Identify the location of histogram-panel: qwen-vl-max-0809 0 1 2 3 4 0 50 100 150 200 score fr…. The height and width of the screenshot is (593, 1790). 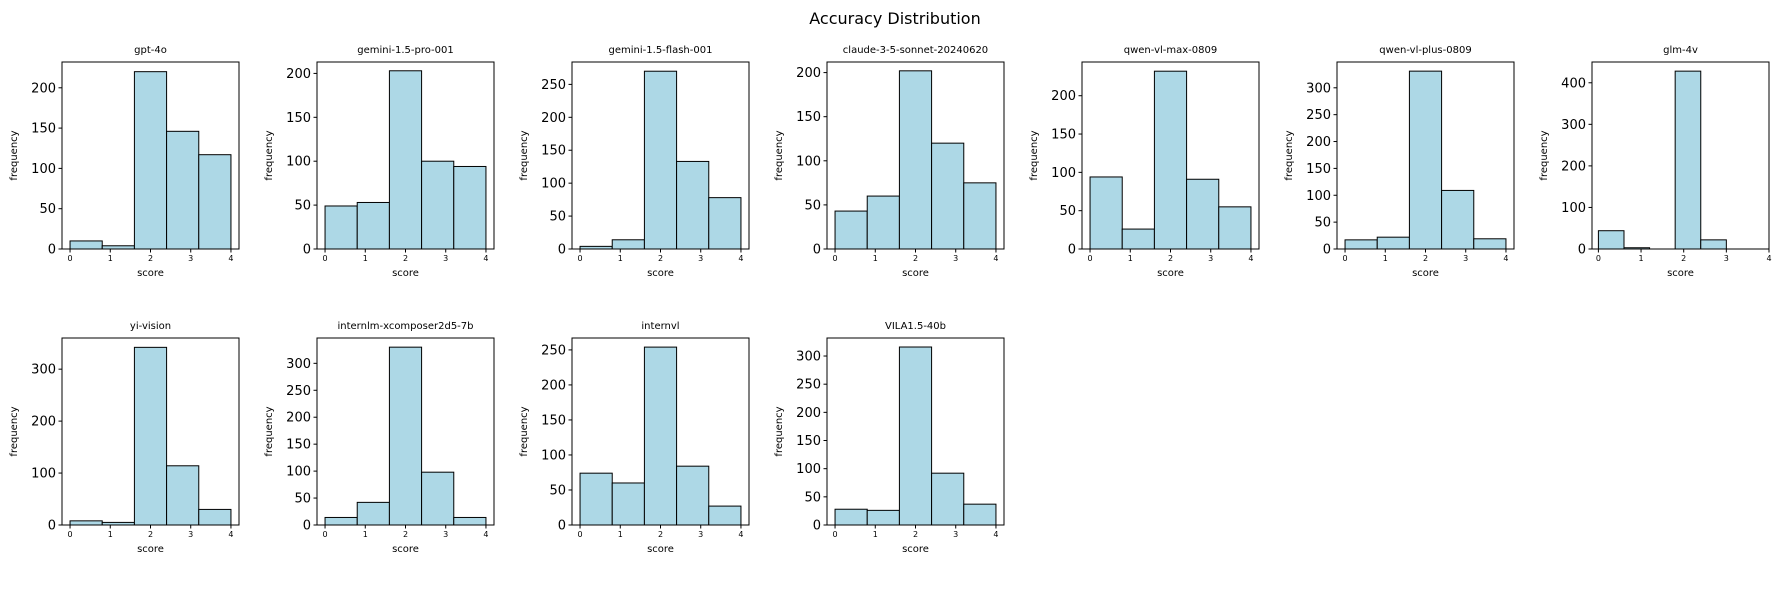
(1144, 162).